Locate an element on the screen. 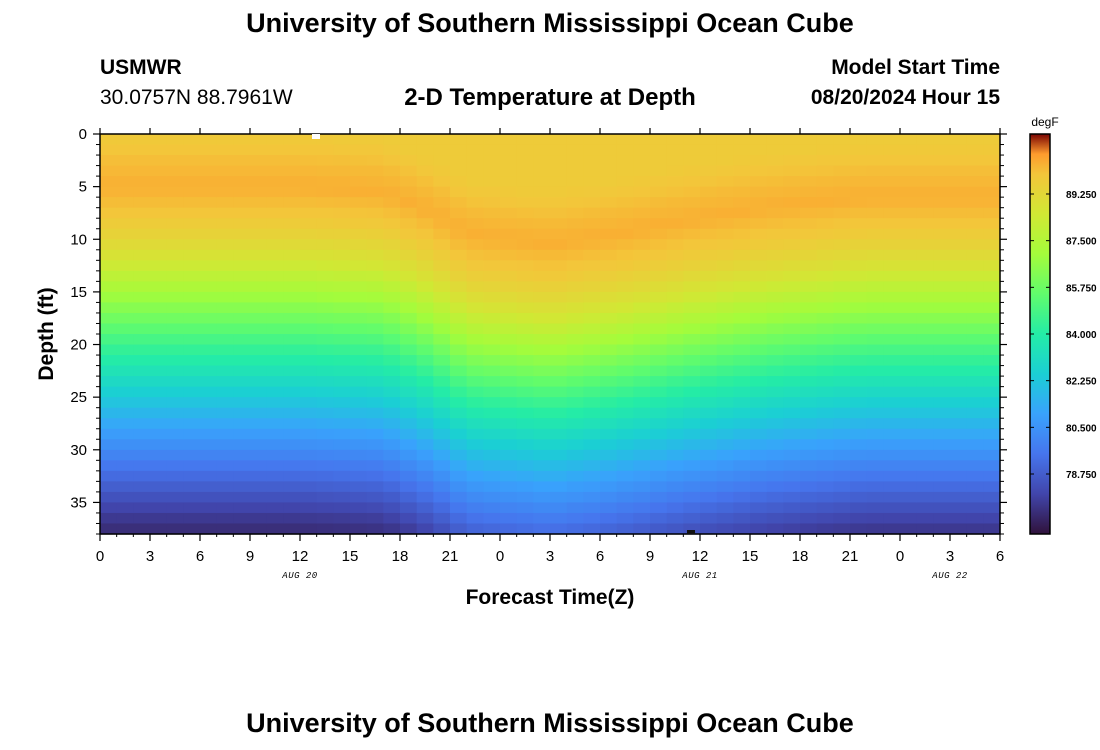  x-tick-label: 18 is located at coordinates (400, 556).